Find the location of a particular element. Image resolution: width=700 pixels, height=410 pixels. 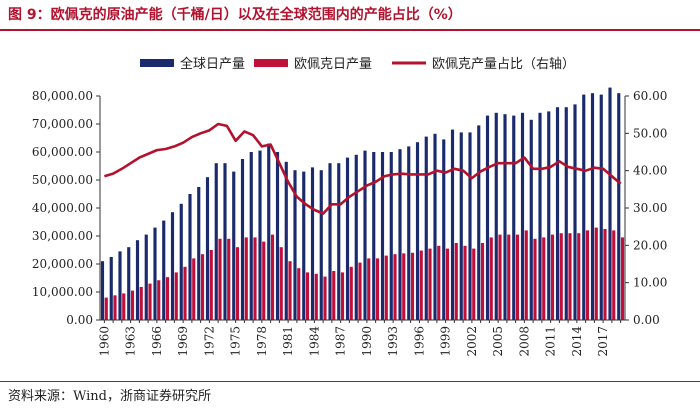

bar-opec-1969 is located at coordinates (185, 293).